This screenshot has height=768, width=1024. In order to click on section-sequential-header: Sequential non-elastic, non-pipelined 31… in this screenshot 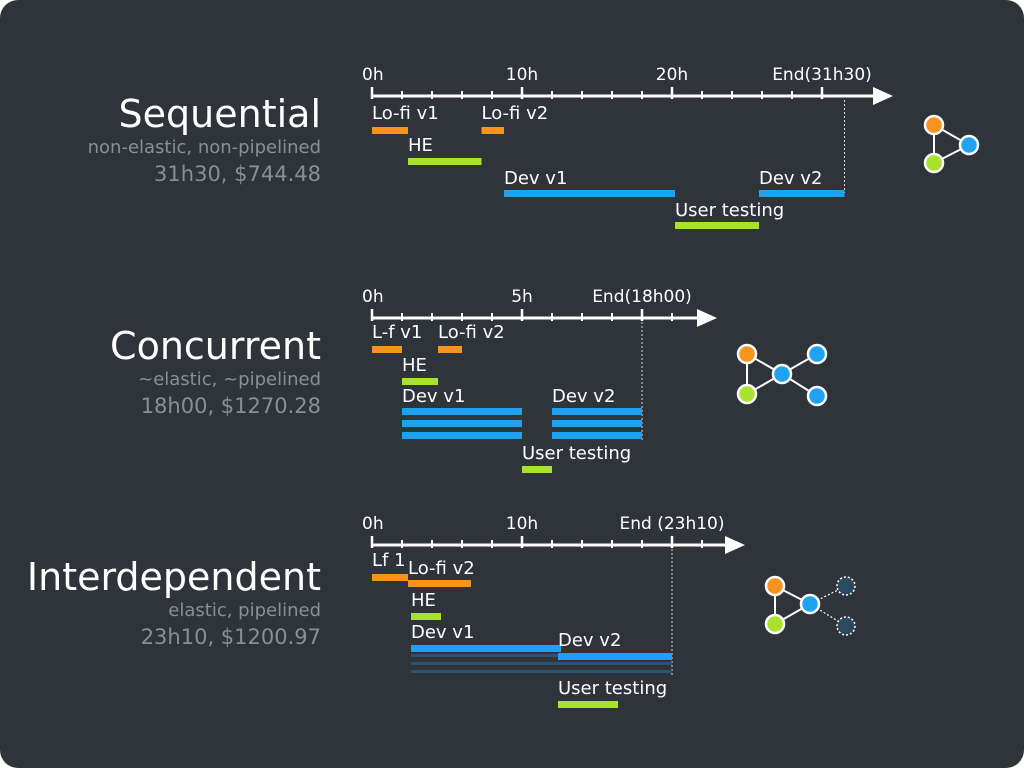, I will do `click(204, 140)`.